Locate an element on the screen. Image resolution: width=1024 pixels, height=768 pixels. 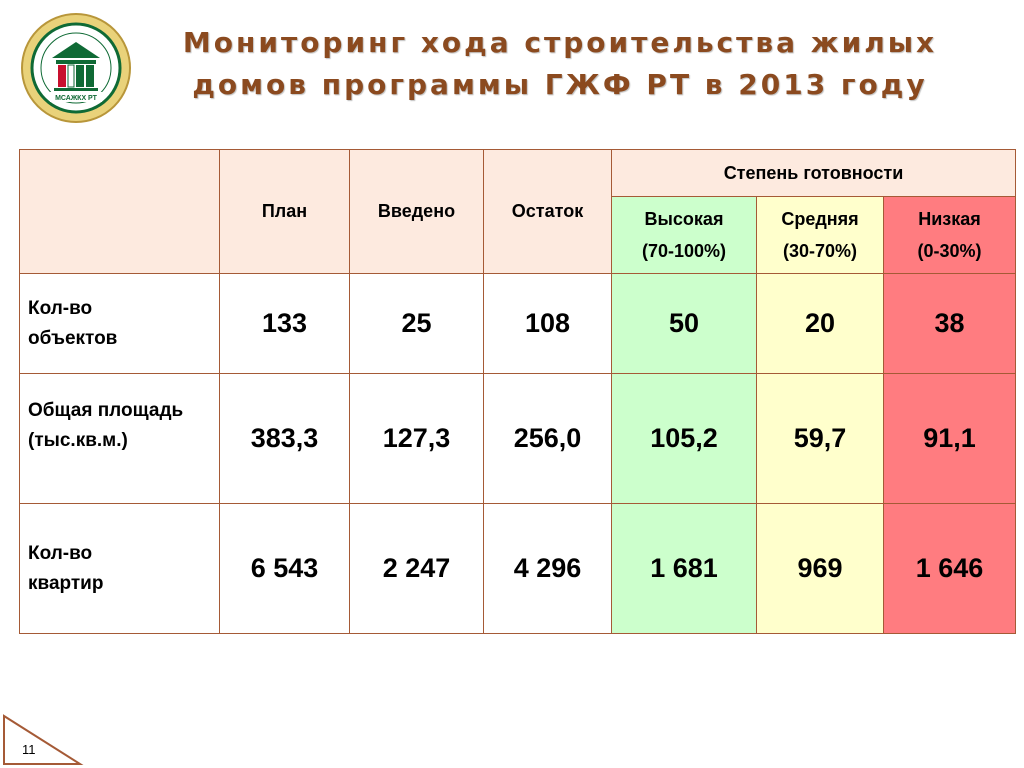
header-plan: План is located at coordinates (284, 211).